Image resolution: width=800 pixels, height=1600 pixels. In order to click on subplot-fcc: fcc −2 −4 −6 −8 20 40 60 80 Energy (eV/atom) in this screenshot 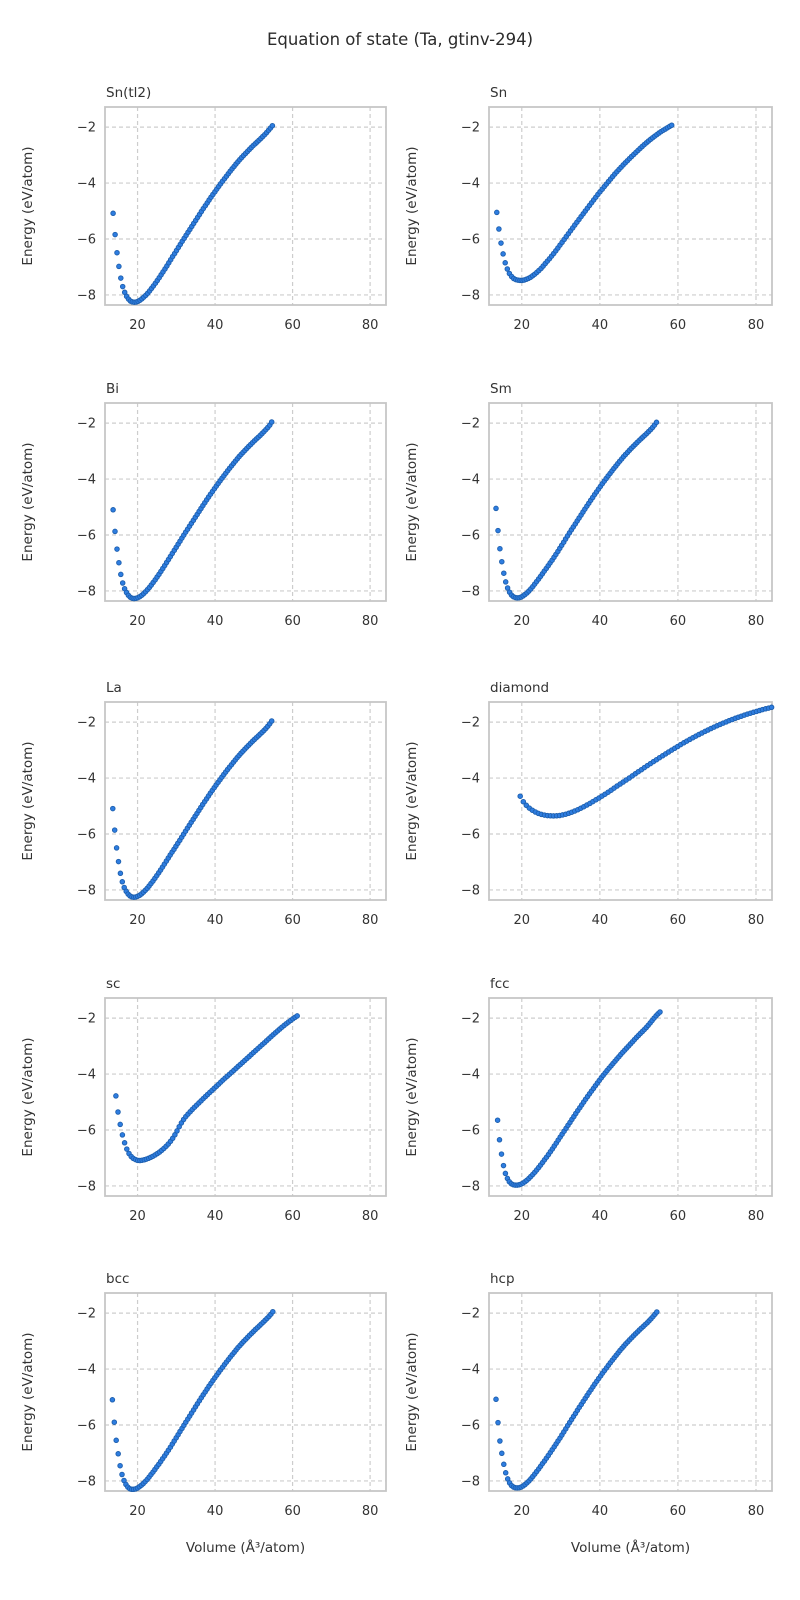, I will do `click(588, 1100)`.